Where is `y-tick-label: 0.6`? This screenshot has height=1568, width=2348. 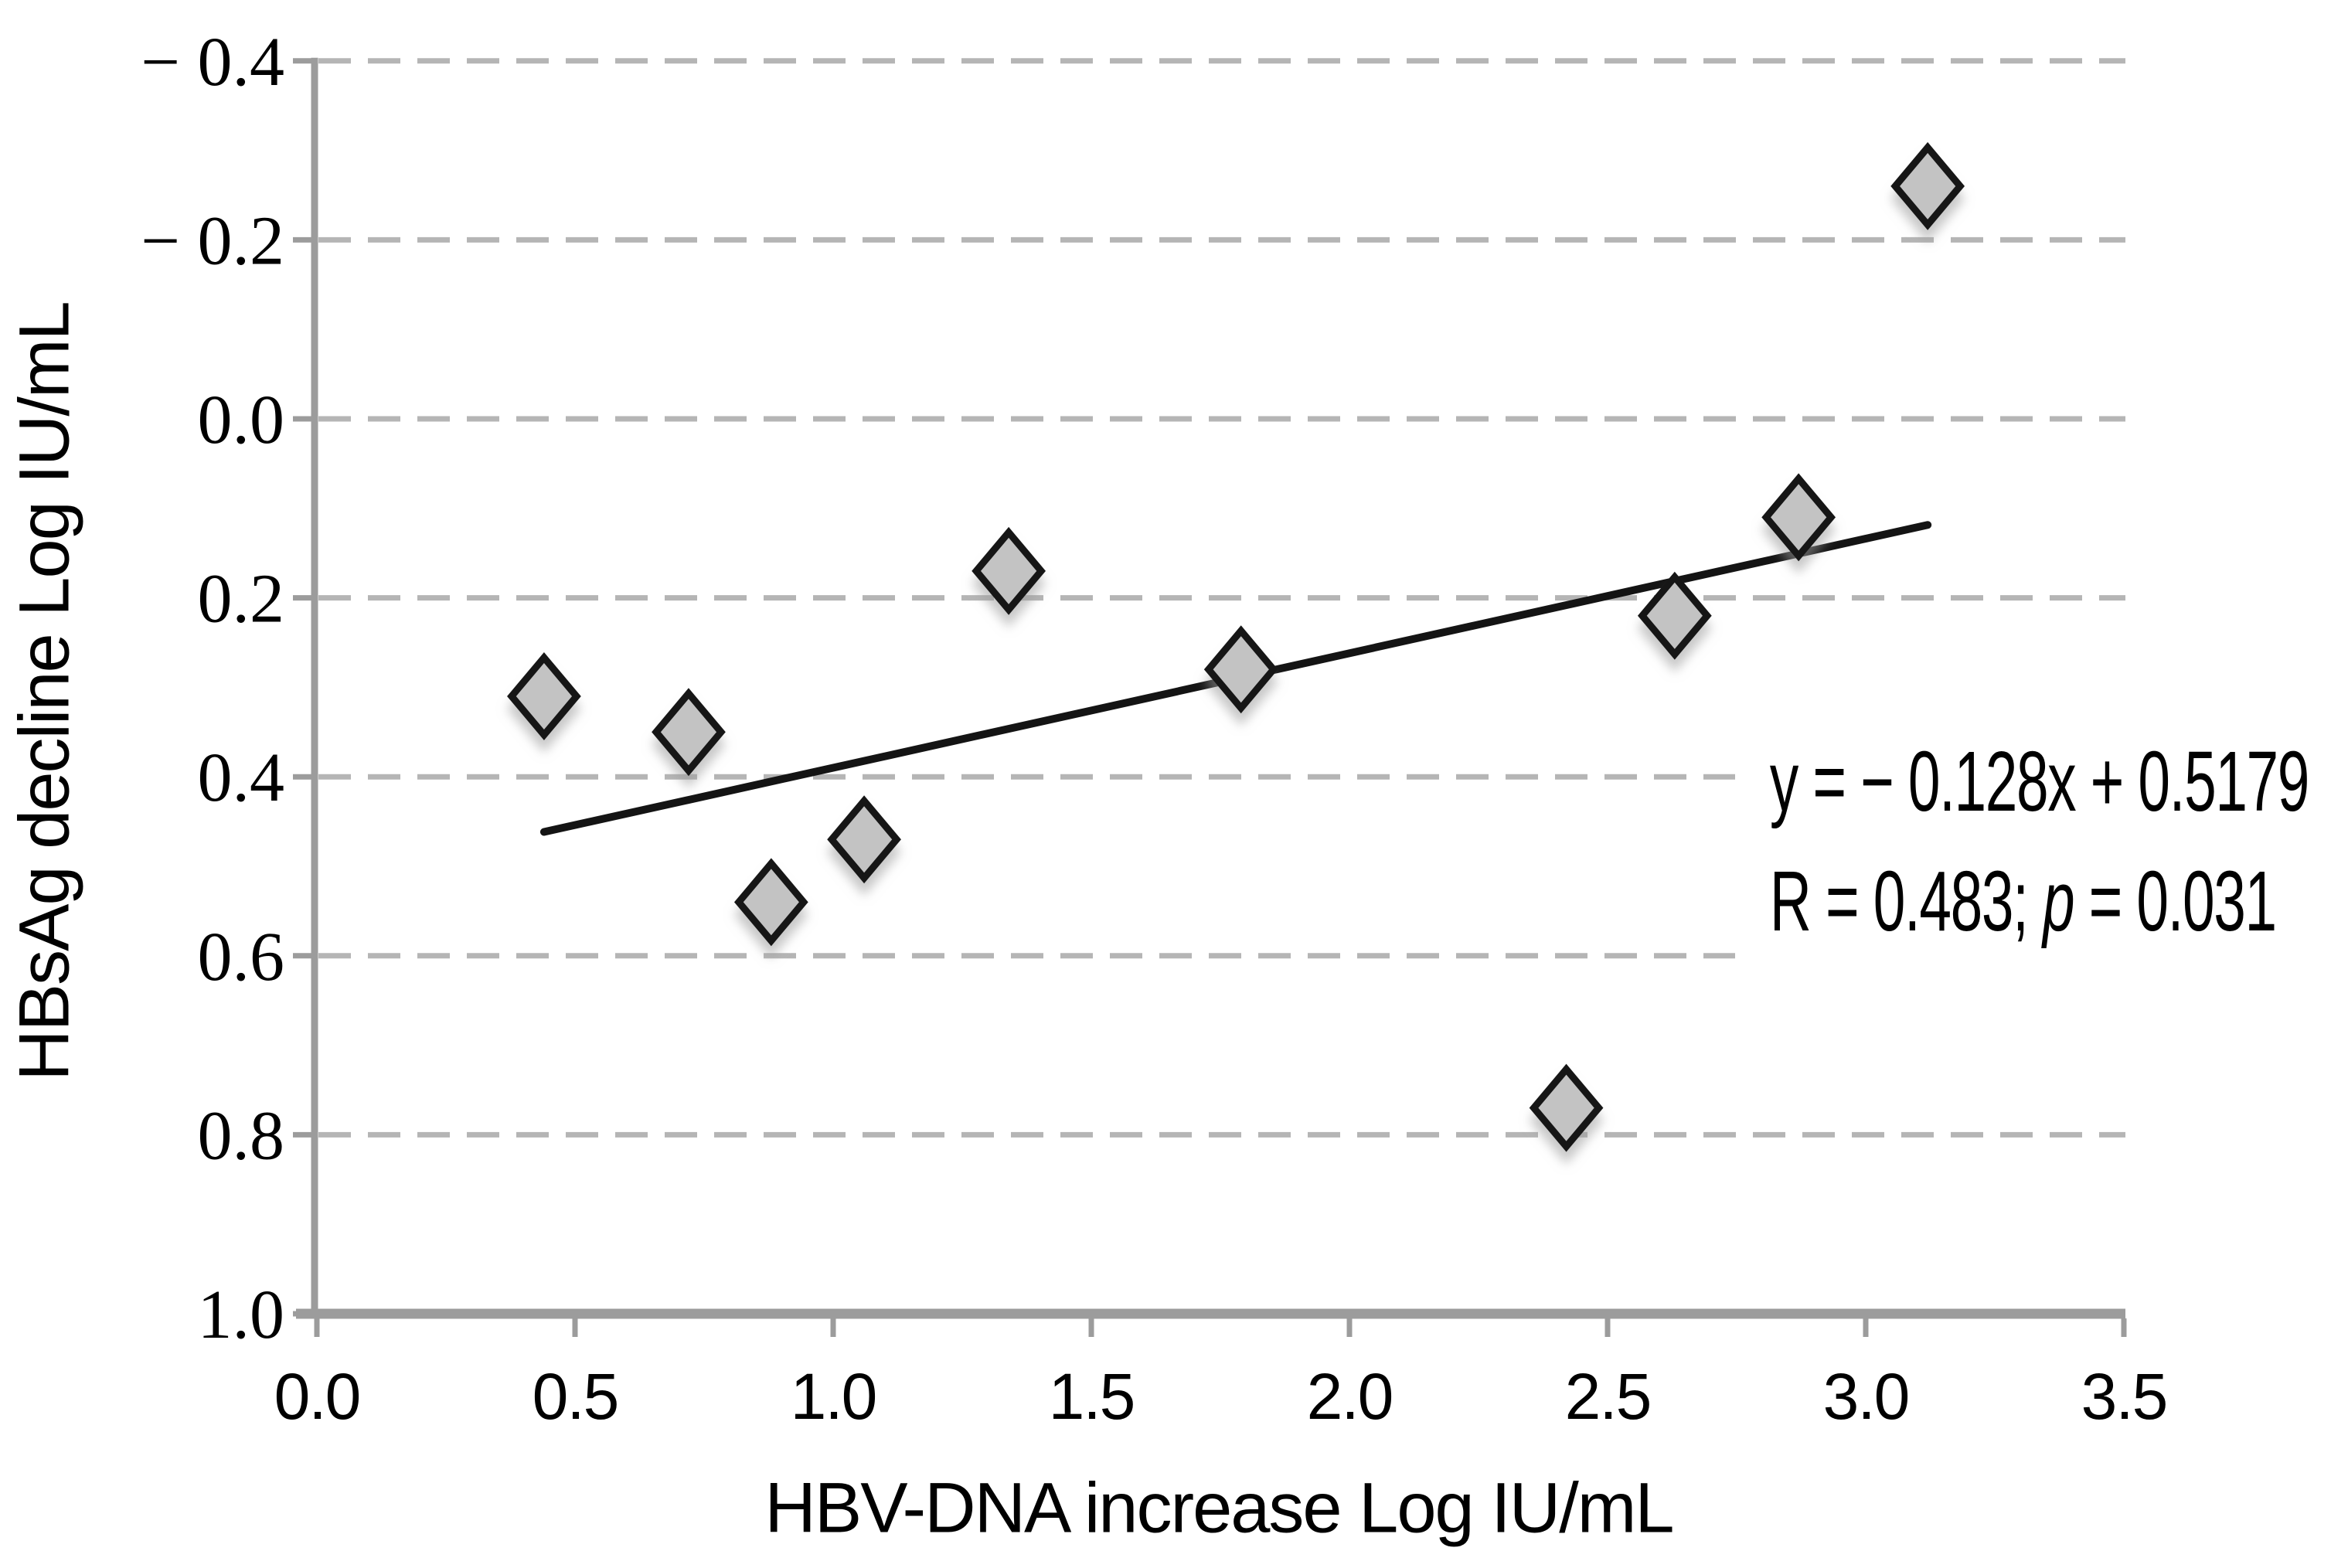 y-tick-label: 0.6 is located at coordinates (241, 957).